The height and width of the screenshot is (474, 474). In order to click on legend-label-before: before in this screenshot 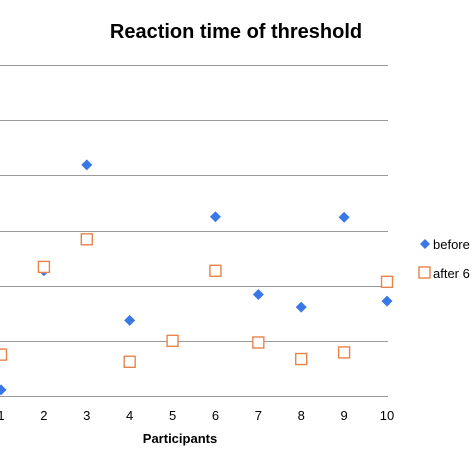, I will do `click(451, 244)`.